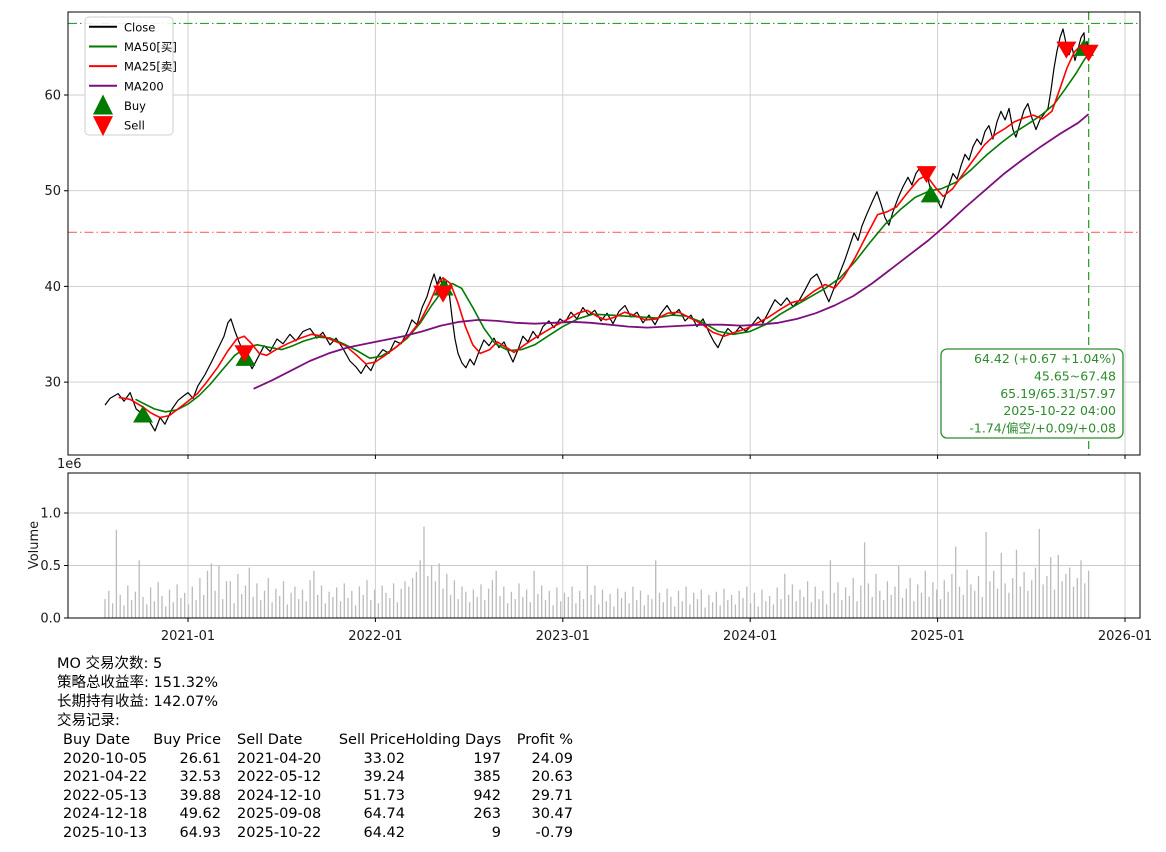 Image resolution: width=1166 pixels, height=852 pixels. What do you see at coordinates (270, 740) in the screenshot?
I see `col-sell-date: Sell Date` at bounding box center [270, 740].